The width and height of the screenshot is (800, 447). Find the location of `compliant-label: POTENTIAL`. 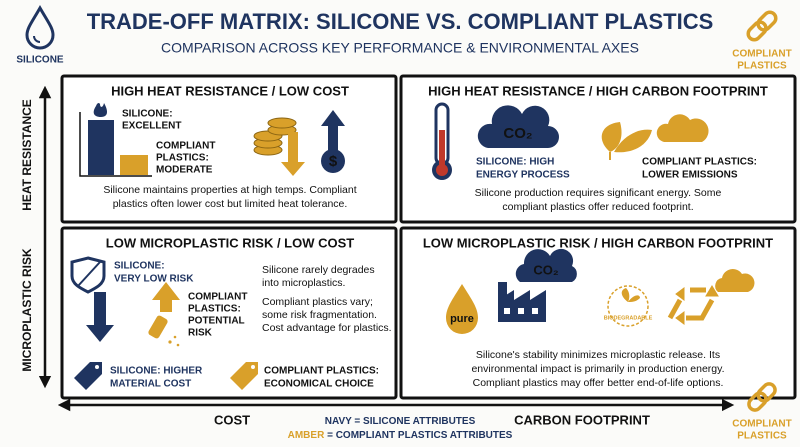

compliant-label: POTENTIAL is located at coordinates (216, 321).